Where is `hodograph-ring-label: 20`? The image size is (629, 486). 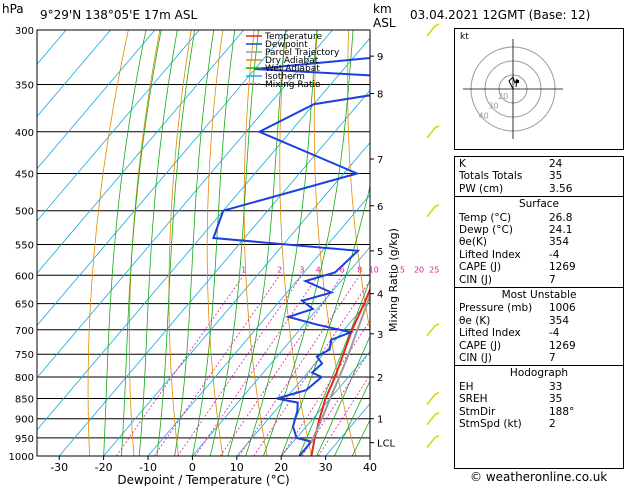 hodograph-ring-label: 20 is located at coordinates (503, 96).